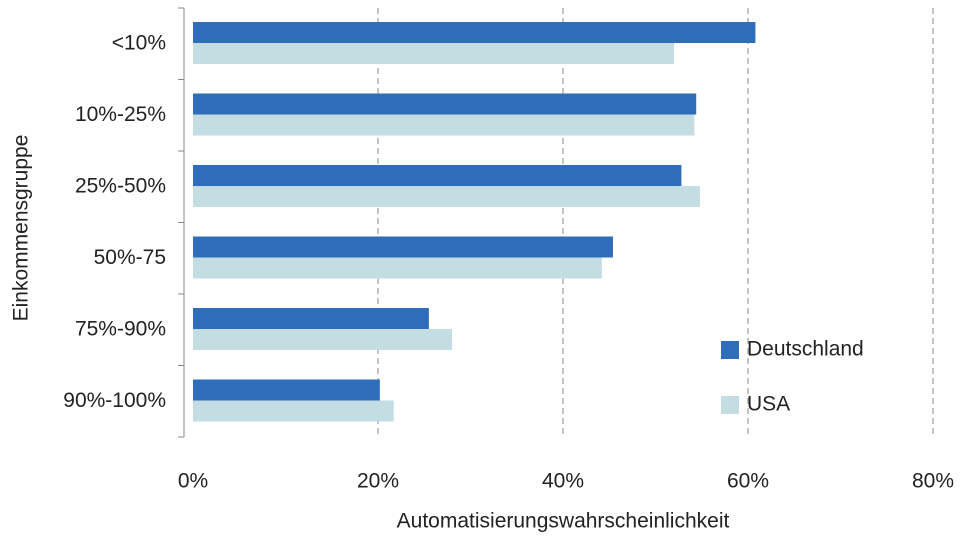 This screenshot has height=547, width=965. I want to click on y-tick-label: 50%-75, so click(130, 257).